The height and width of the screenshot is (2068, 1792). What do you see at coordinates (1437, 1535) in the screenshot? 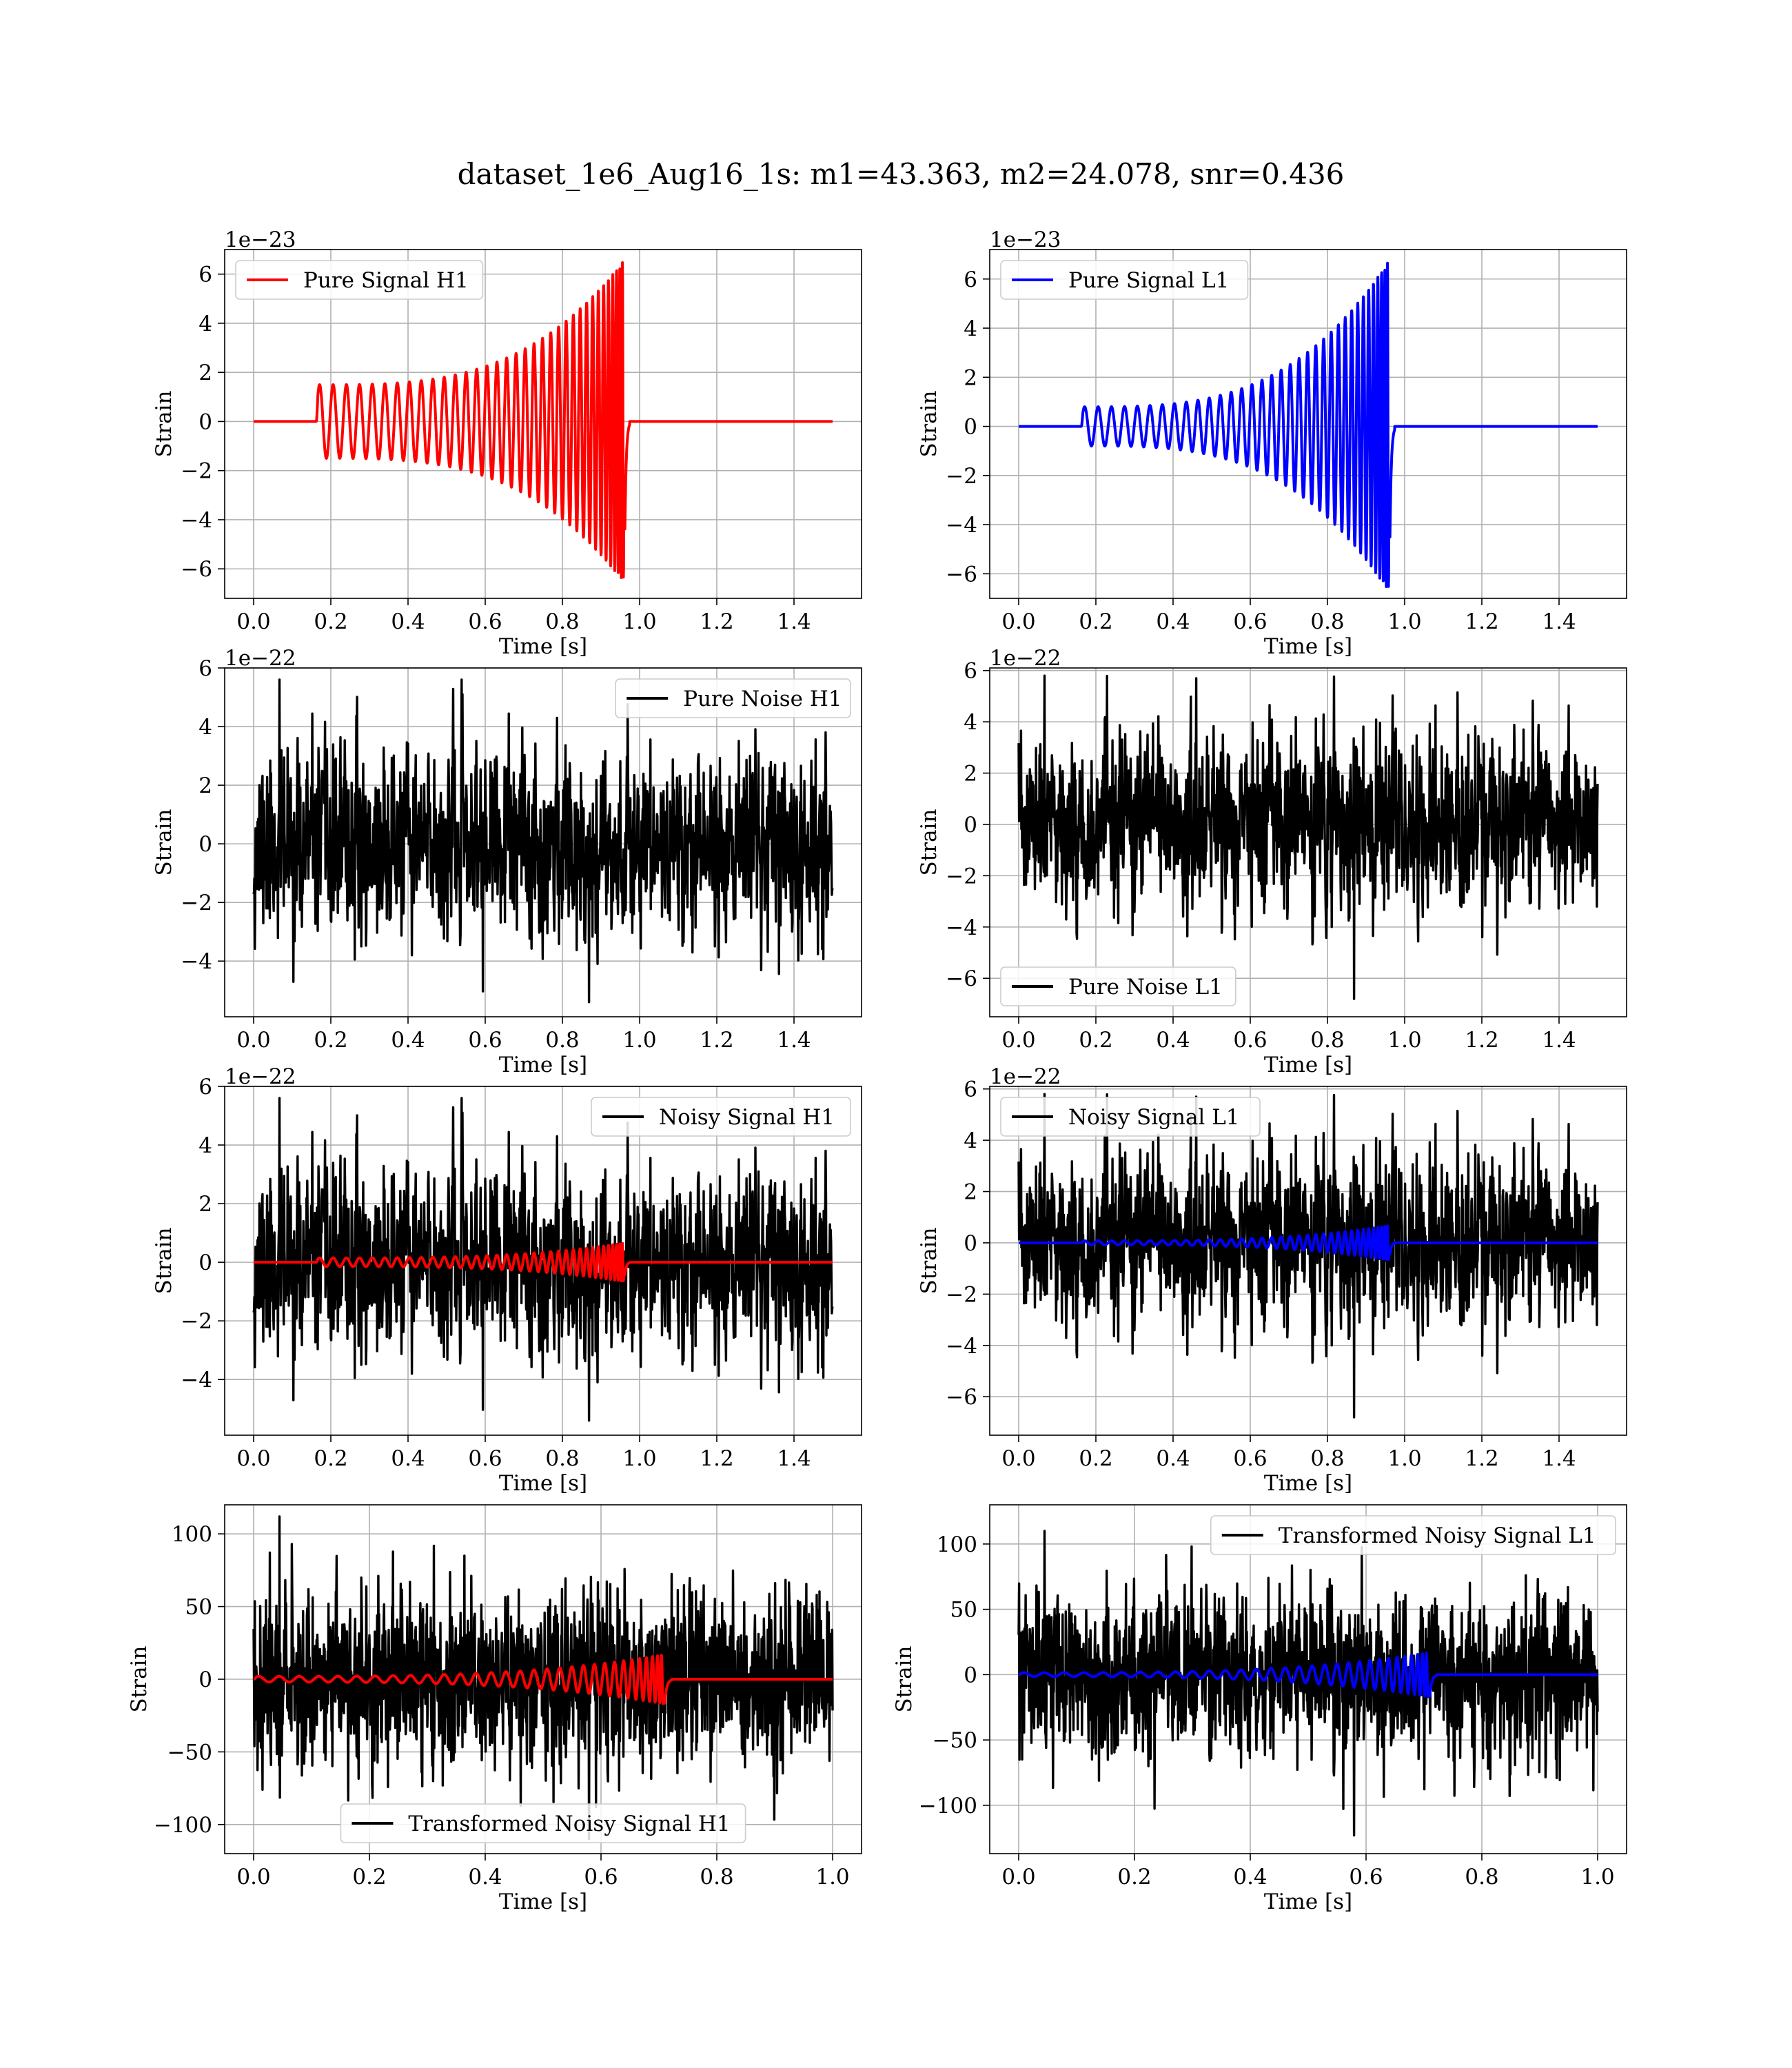
I see `legend-label: Transformed Noisy Signal L1` at bounding box center [1437, 1535].